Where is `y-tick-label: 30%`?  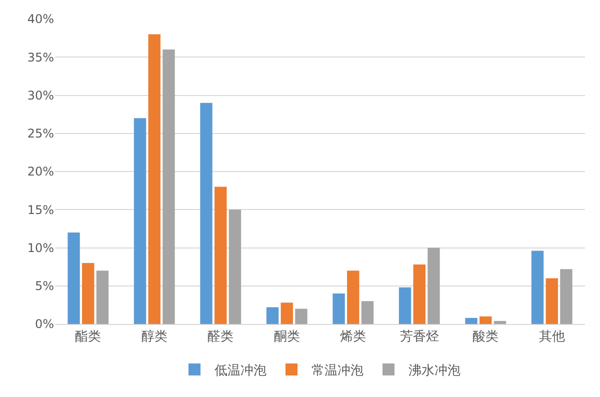
y-tick-label: 30% is located at coordinates (40, 95).